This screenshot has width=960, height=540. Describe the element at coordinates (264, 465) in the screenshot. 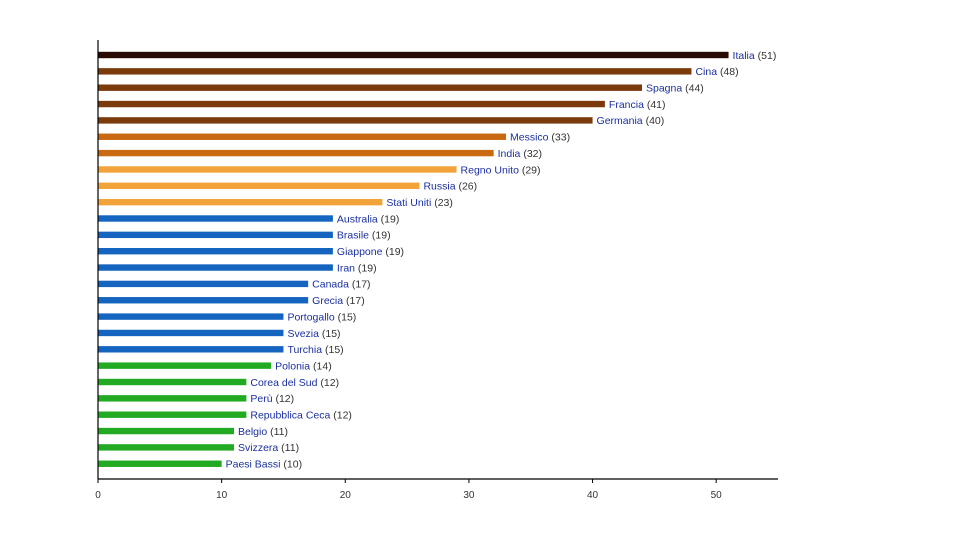

I see `bar-label: Paesi Bassi (10)` at that location.